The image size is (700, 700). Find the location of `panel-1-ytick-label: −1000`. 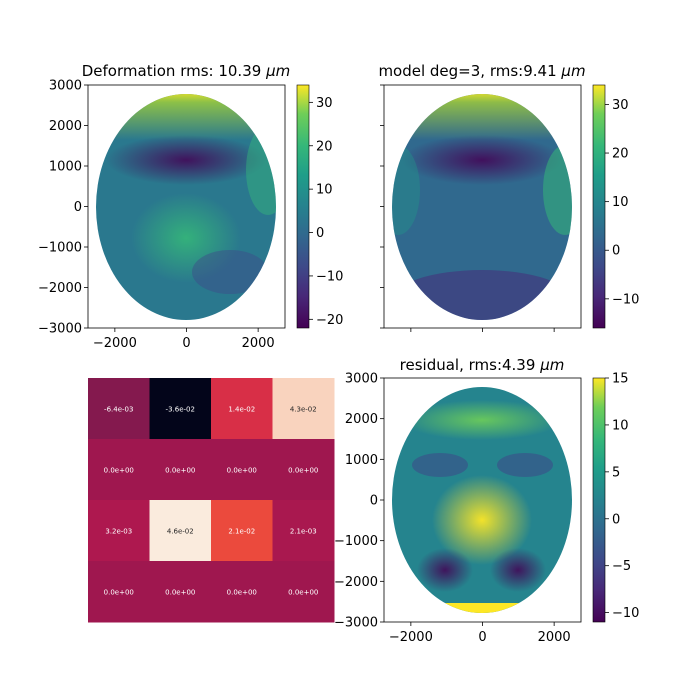

panel-1-ytick-label: −1000 is located at coordinates (60, 248).